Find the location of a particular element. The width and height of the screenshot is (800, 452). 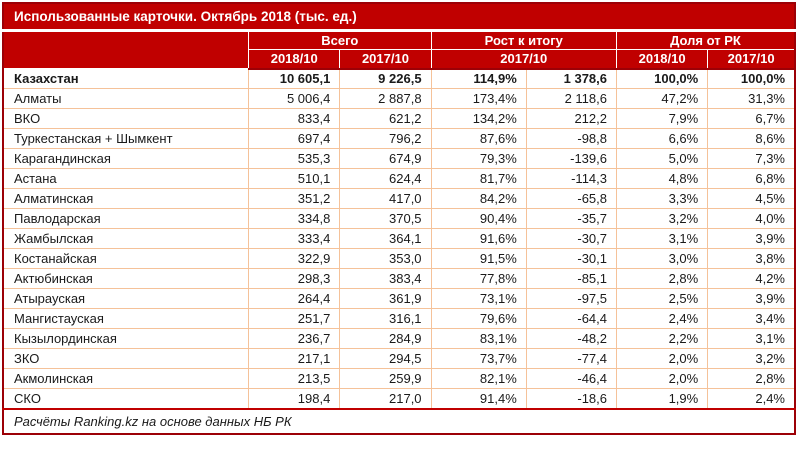

header-group-row: Всего Рост к итогу Доля от РК is located at coordinates (399, 49).